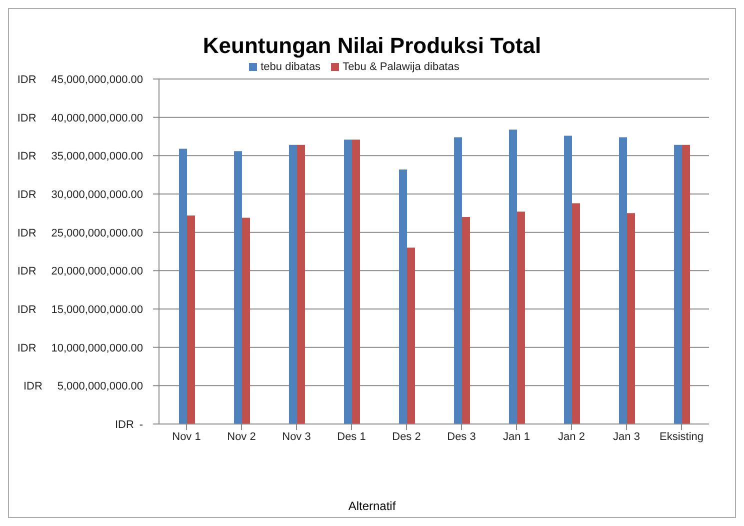 This screenshot has height=526, width=744. What do you see at coordinates (100, 386) in the screenshot?
I see `y-tick-label: 5,000,000,000.00` at bounding box center [100, 386].